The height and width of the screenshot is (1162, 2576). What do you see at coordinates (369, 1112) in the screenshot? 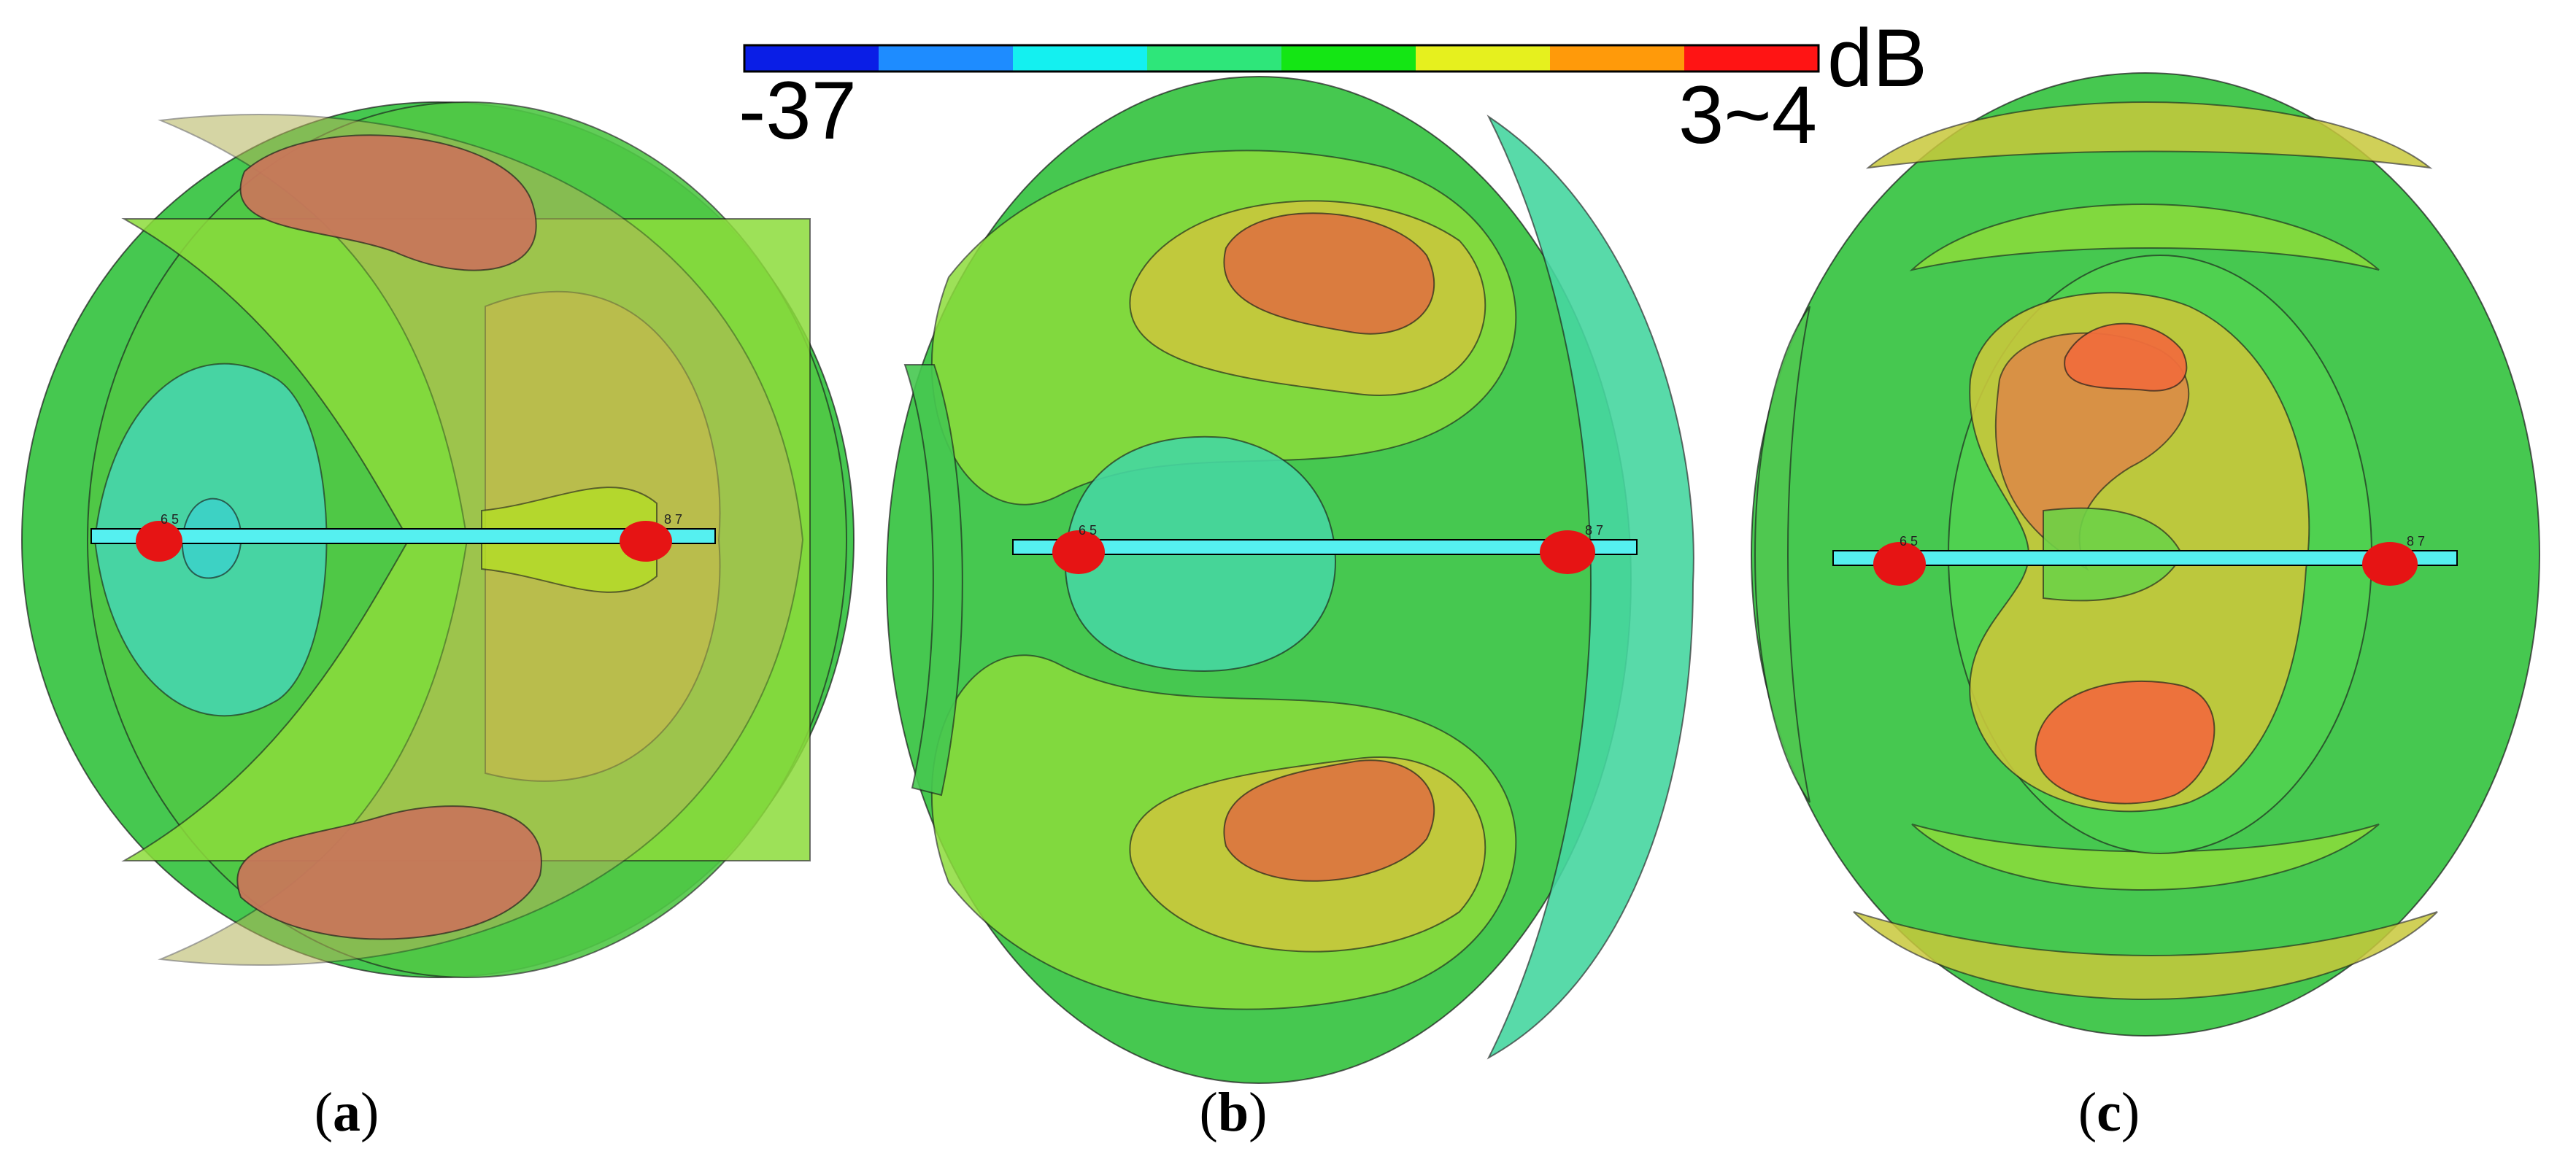
I see `panel-label-a-close: )` at bounding box center [369, 1112].